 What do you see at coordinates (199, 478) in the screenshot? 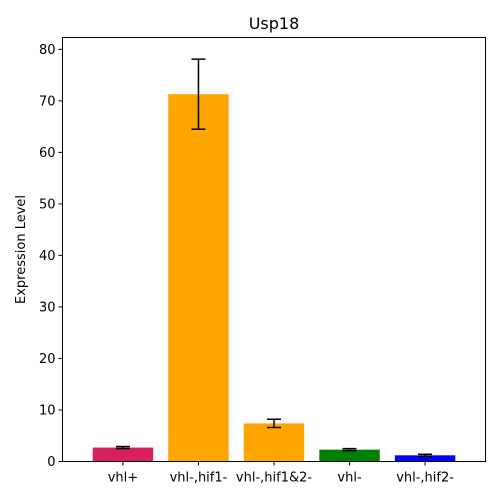
I see `x-tick-label: vhl-,hif1-` at bounding box center [199, 478].